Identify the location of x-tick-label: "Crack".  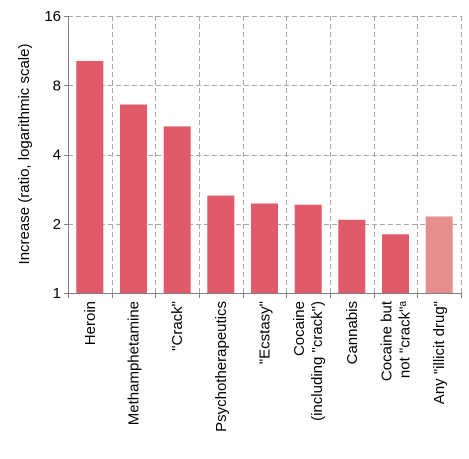
(177, 326).